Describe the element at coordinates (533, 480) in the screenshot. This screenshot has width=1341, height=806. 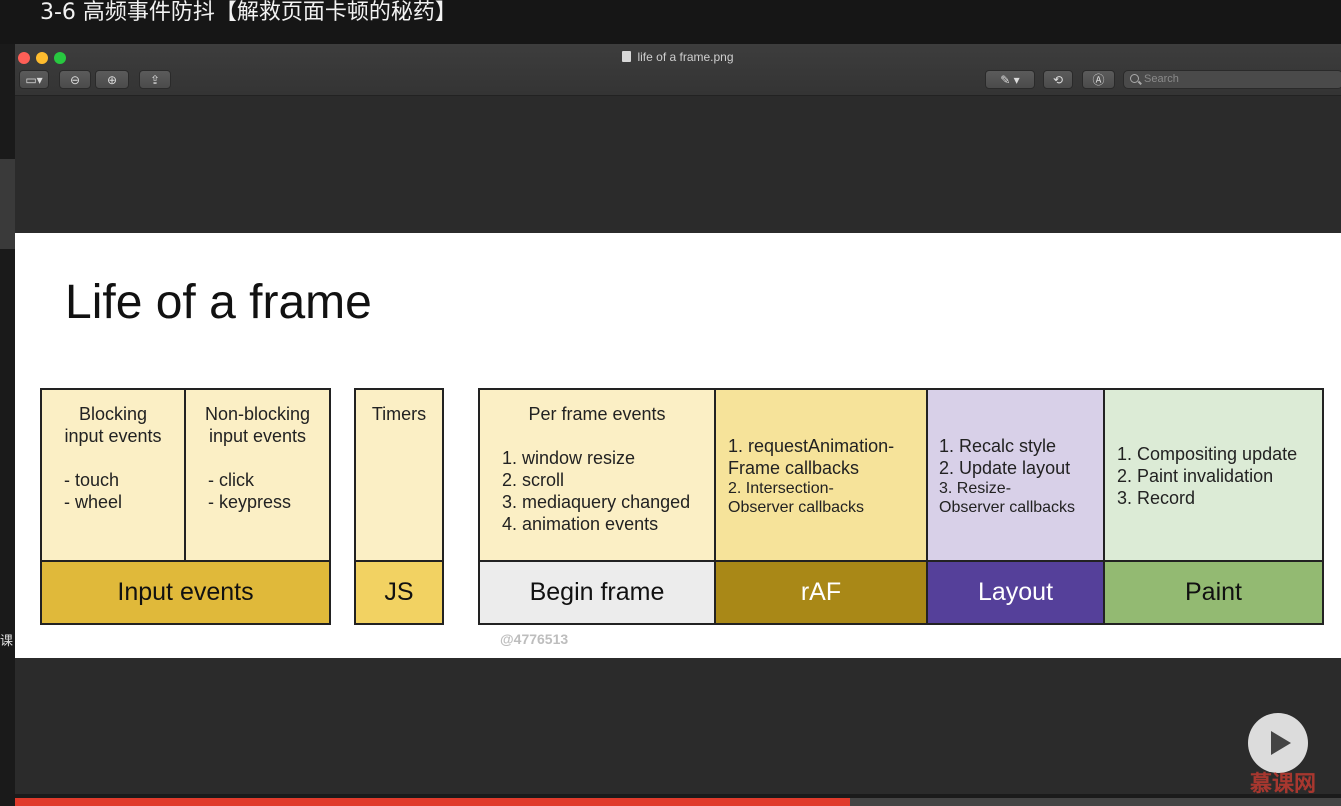
I see `per-frame-item: 2. scroll` at that location.